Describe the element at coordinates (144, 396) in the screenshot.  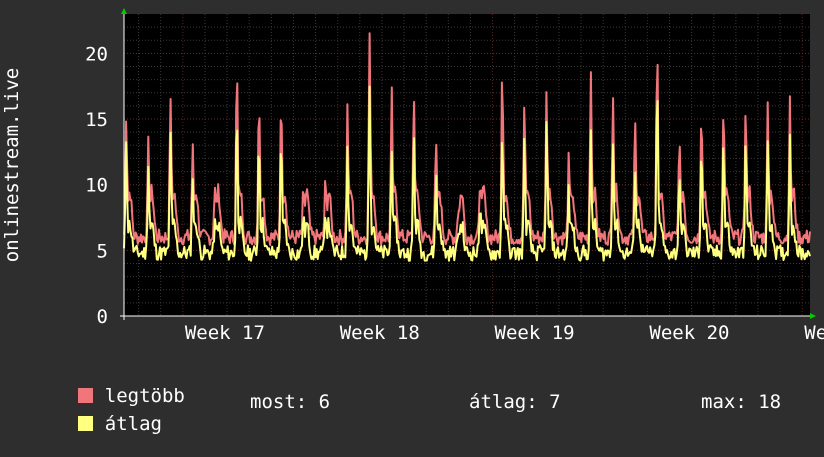
I see `legend-label-legtobb: legtöbb` at that location.